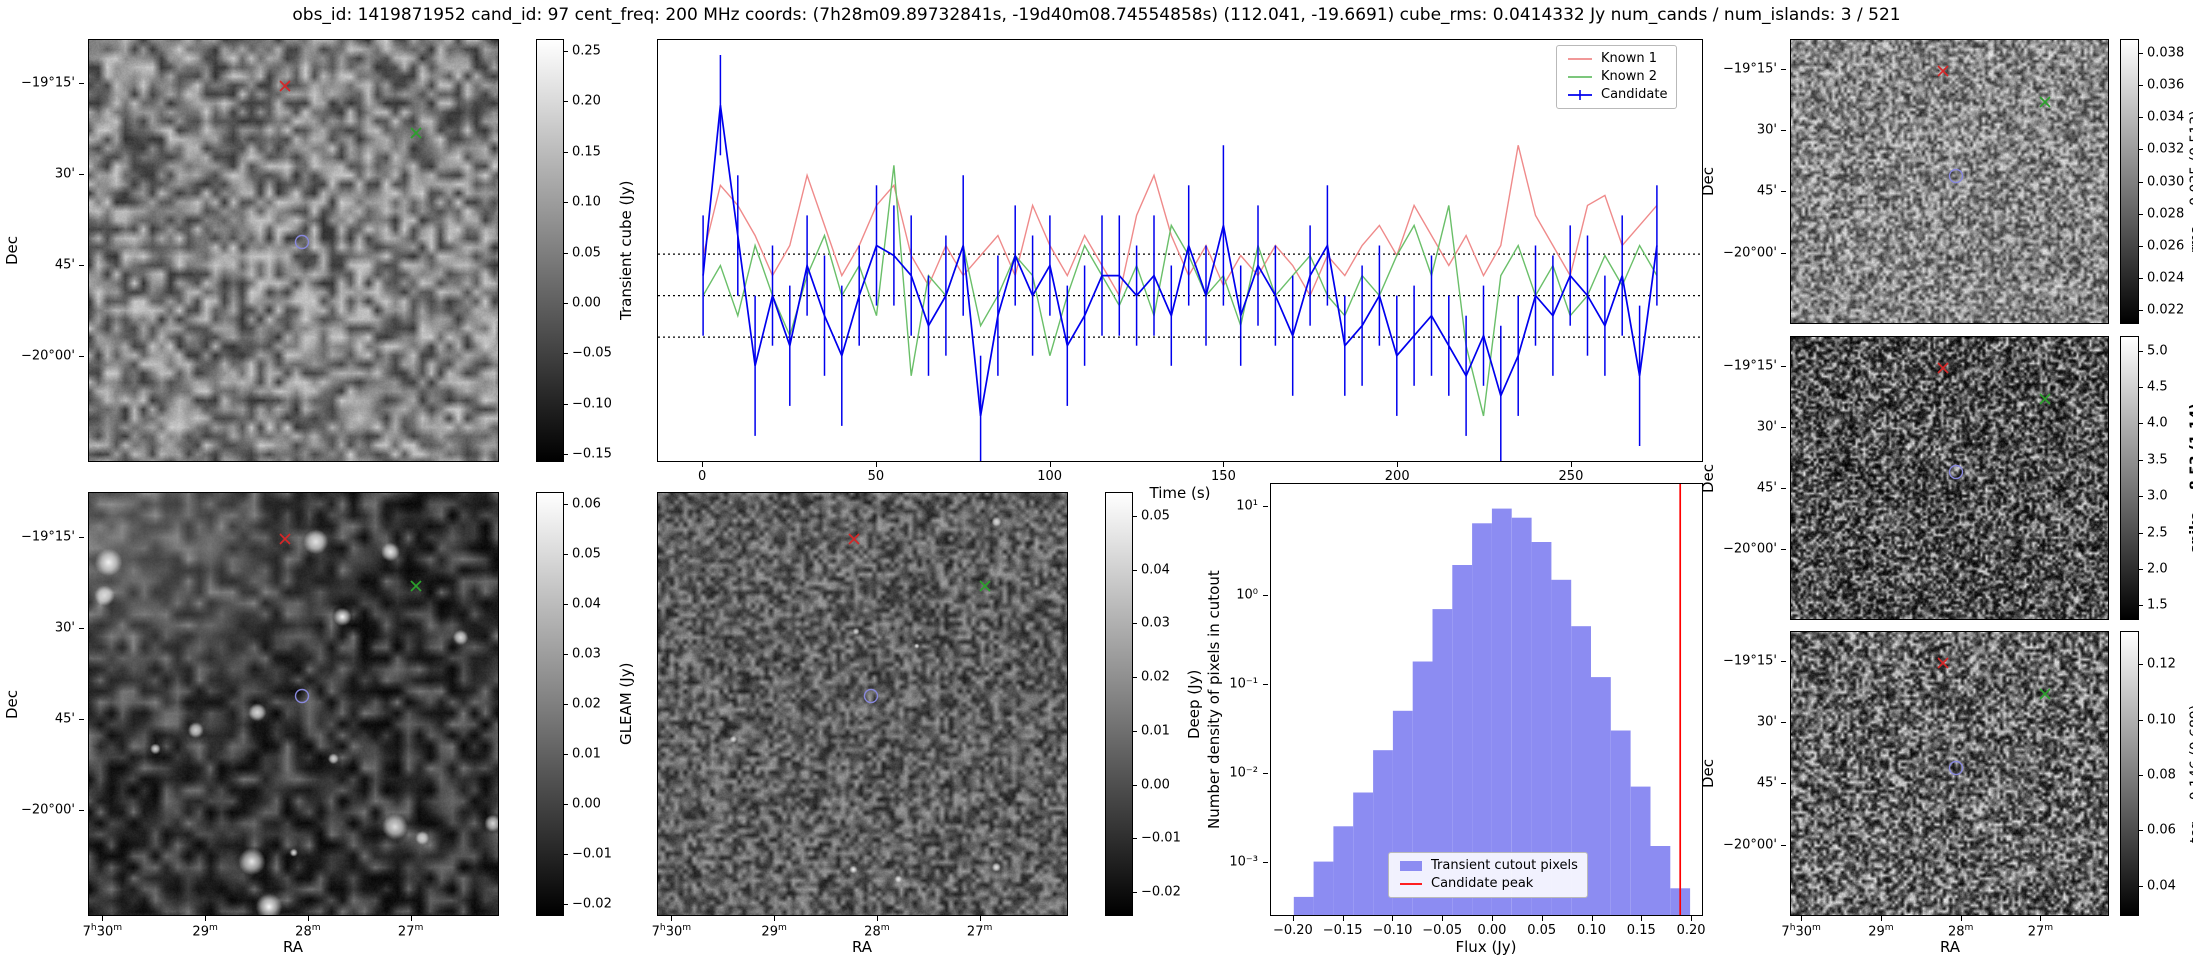  Describe the element at coordinates (2166, 149) in the screenshot. I see `colorbar-tick-label: 0.032` at that location.